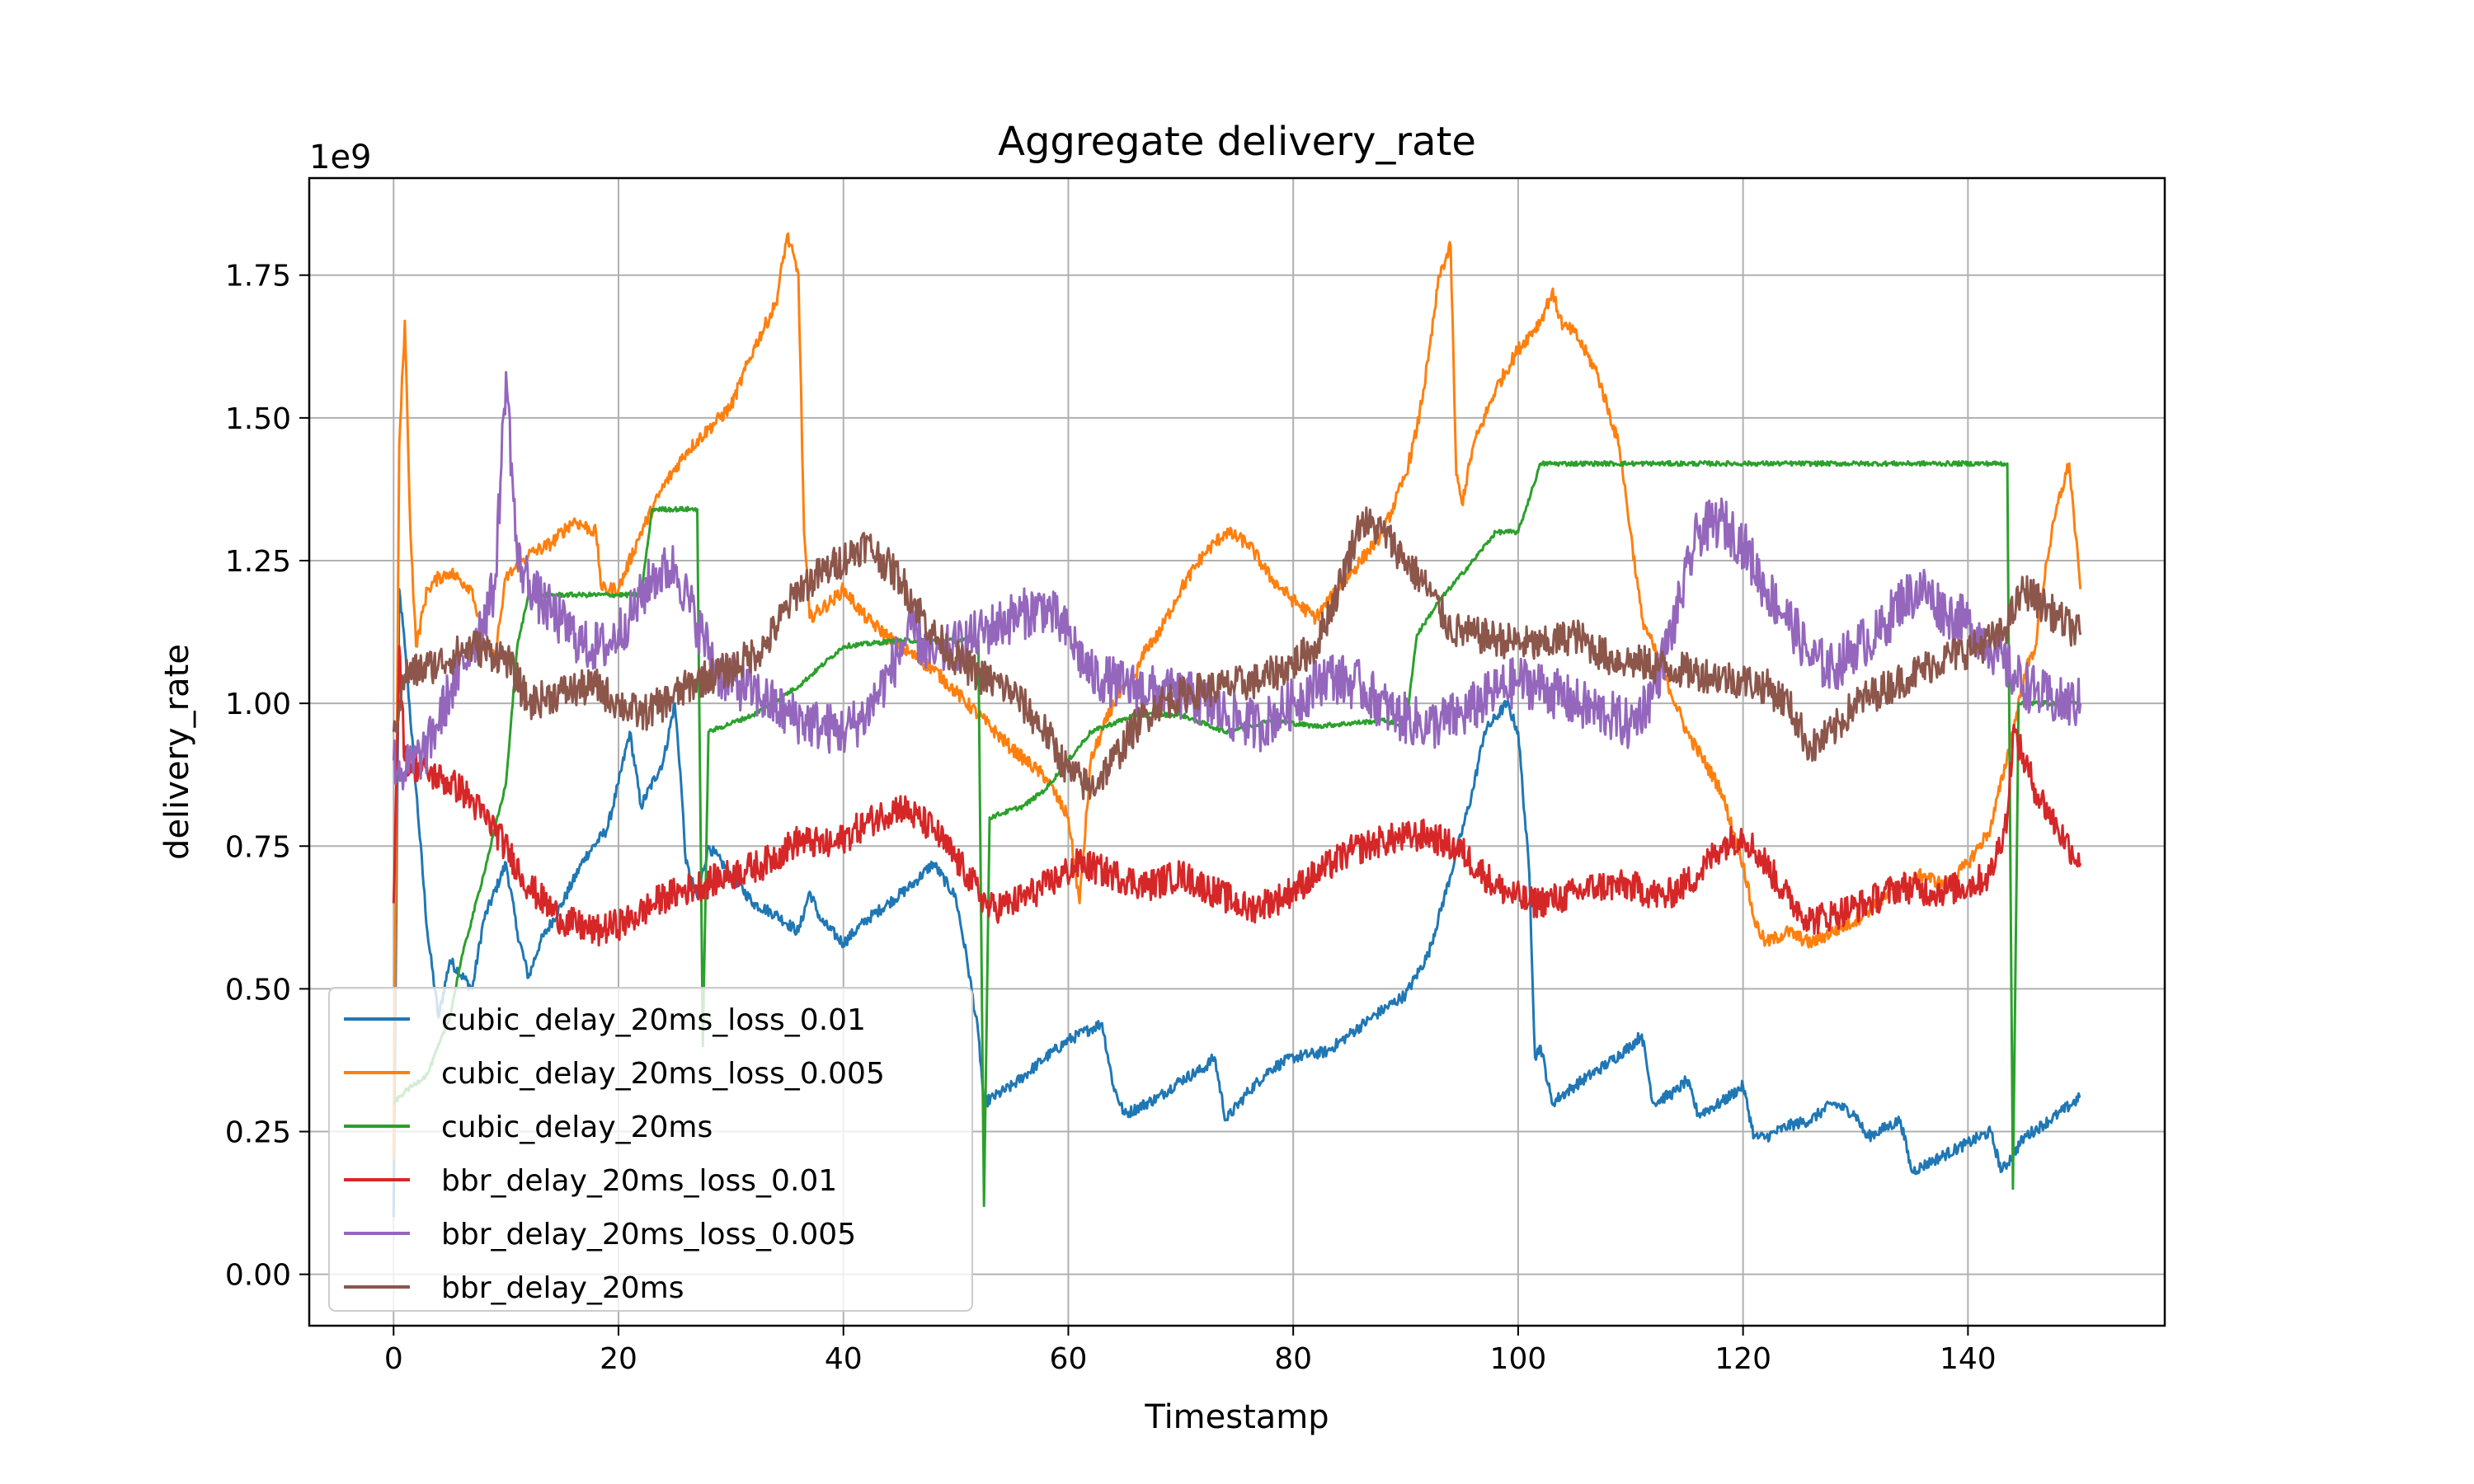 This screenshot has width=2474, height=1484. I want to click on y-tick-label: 0.75, so click(258, 847).